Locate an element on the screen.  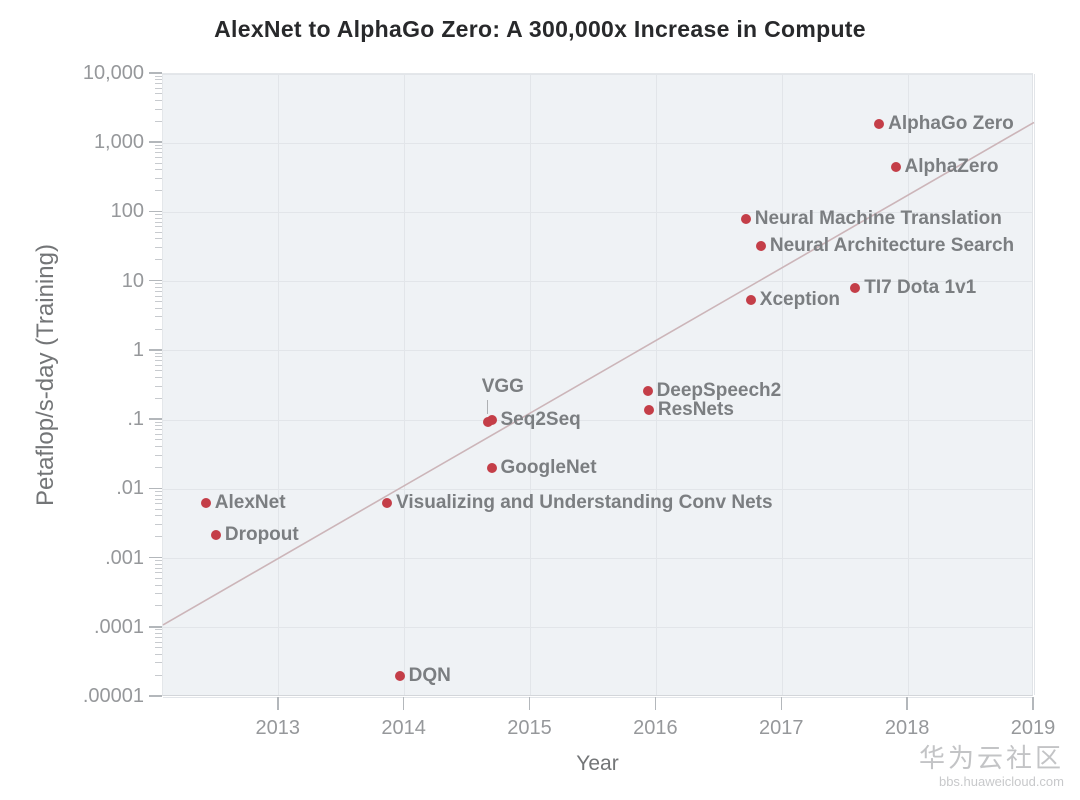
watermark-site-url: bbs.huaweicloud.com is located at coordinates (1001, 781).